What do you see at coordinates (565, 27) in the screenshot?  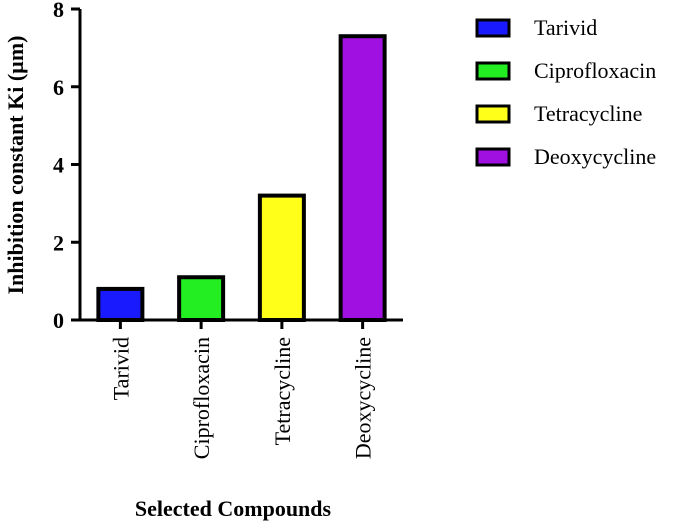 I see `legend-label: Tarivid` at bounding box center [565, 27].